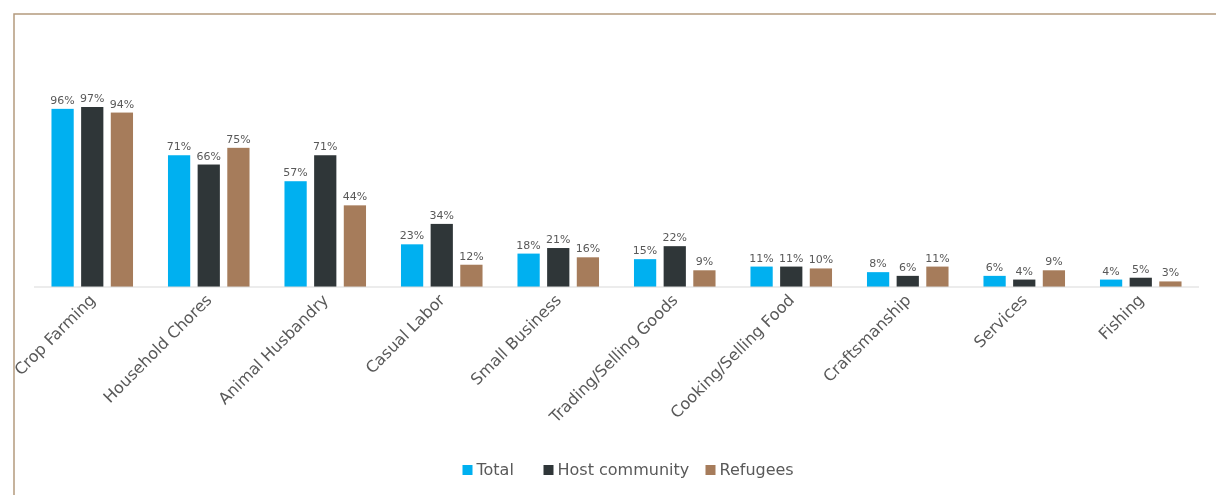 The width and height of the screenshot is (1216, 495). What do you see at coordinates (623, 469) in the screenshot?
I see `legend-label: Host community` at bounding box center [623, 469].